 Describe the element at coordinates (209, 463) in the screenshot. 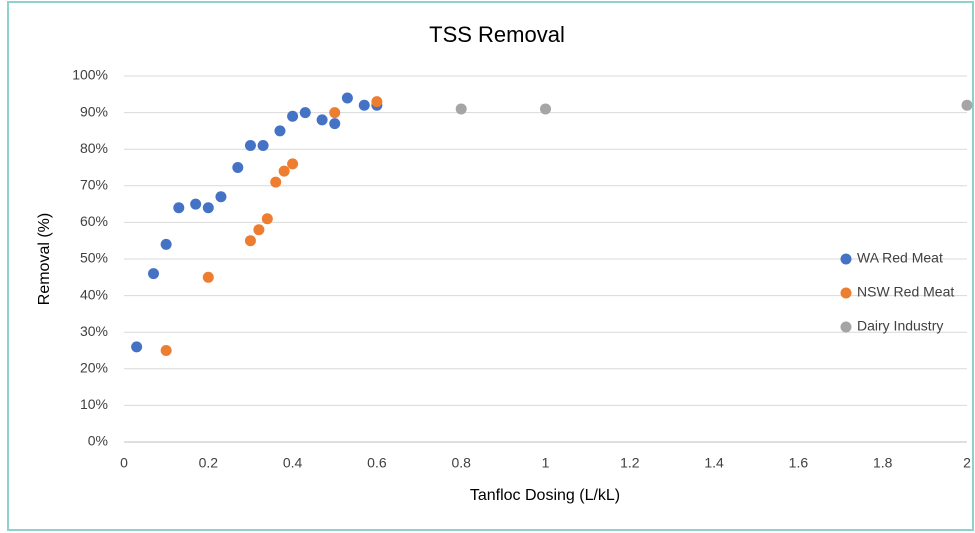

I see `x-tick-label: 0.2` at that location.